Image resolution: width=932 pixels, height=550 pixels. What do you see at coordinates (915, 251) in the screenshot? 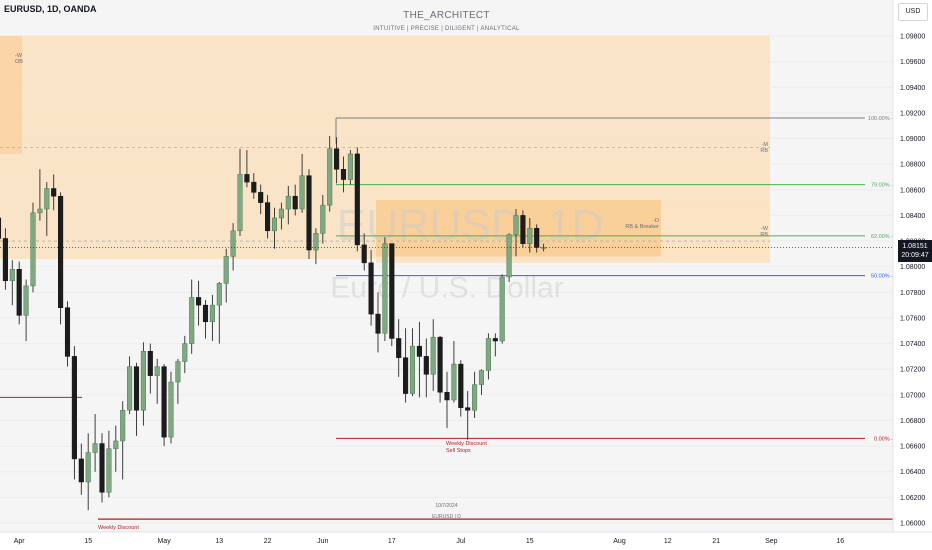
I see `current-price-label: 1.08151 20:09:47` at bounding box center [915, 251].